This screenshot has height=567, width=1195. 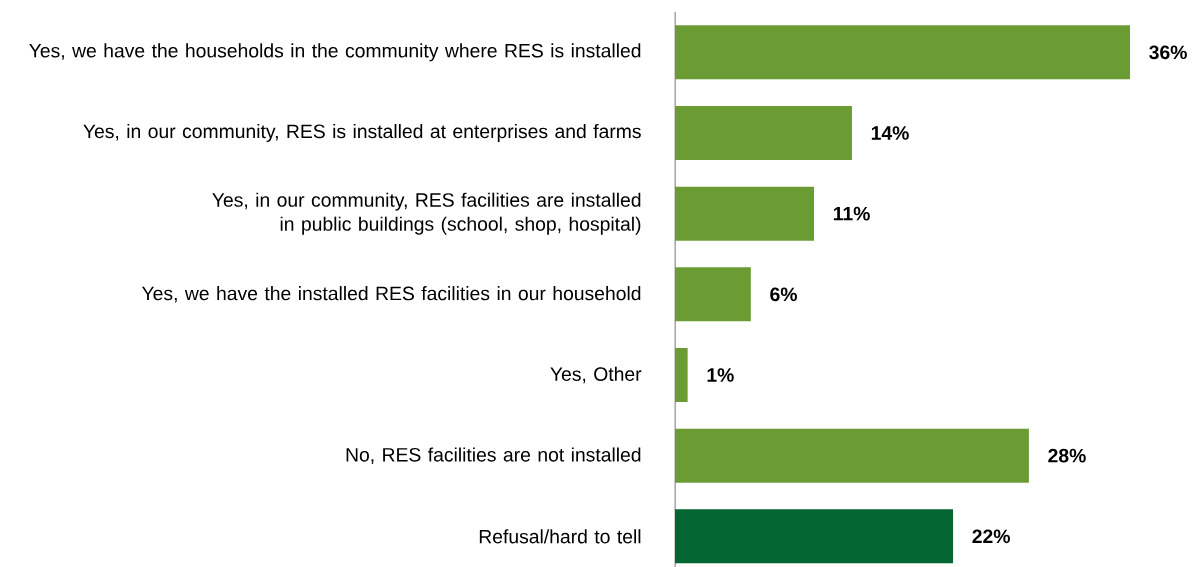 What do you see at coordinates (362, 133) in the screenshot?
I see `y-tick-label: Yes, in our community, RES is installed at enterprises and farms` at bounding box center [362, 133].